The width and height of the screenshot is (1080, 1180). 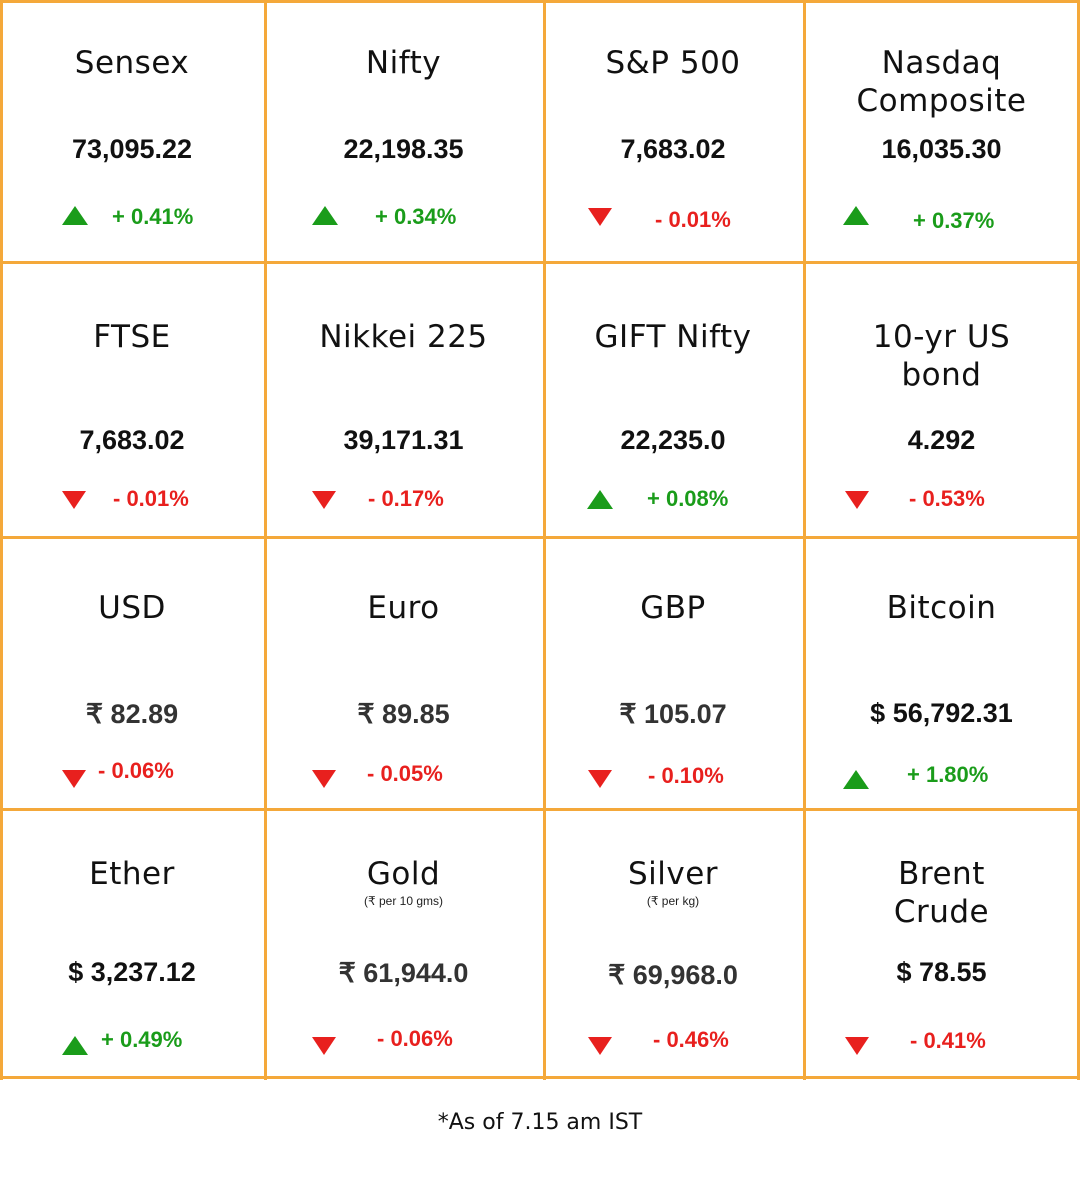 What do you see at coordinates (403, 149) in the screenshot?
I see `tile-value: 22,198.35` at bounding box center [403, 149].